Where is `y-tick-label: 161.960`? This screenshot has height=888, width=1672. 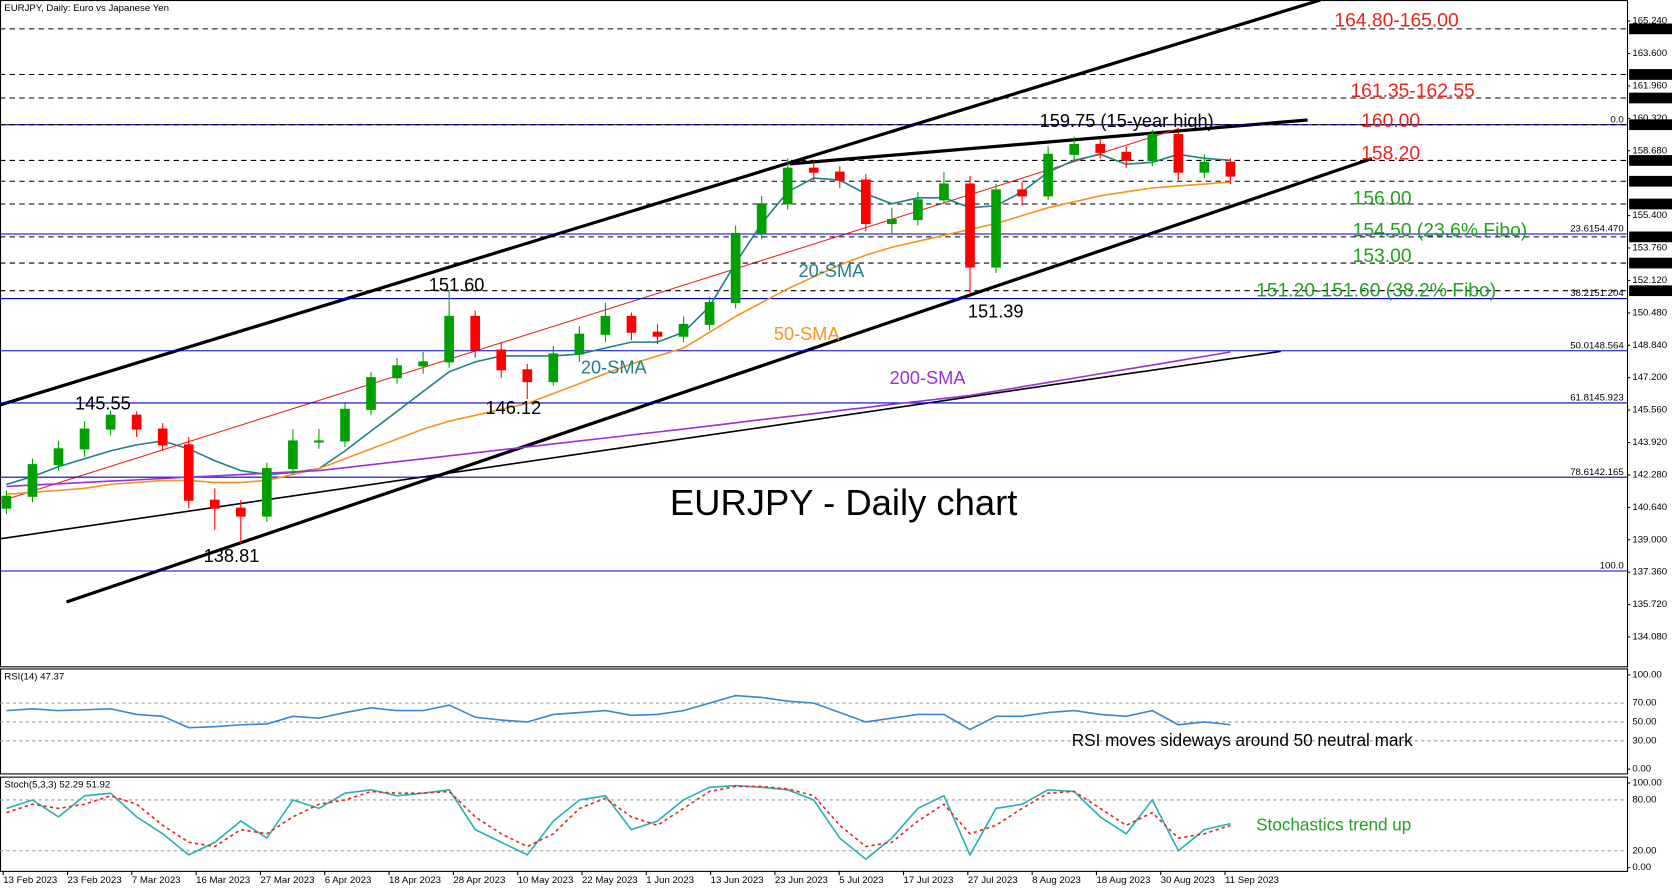
y-tick-label: 161.960 is located at coordinates (1649, 85).